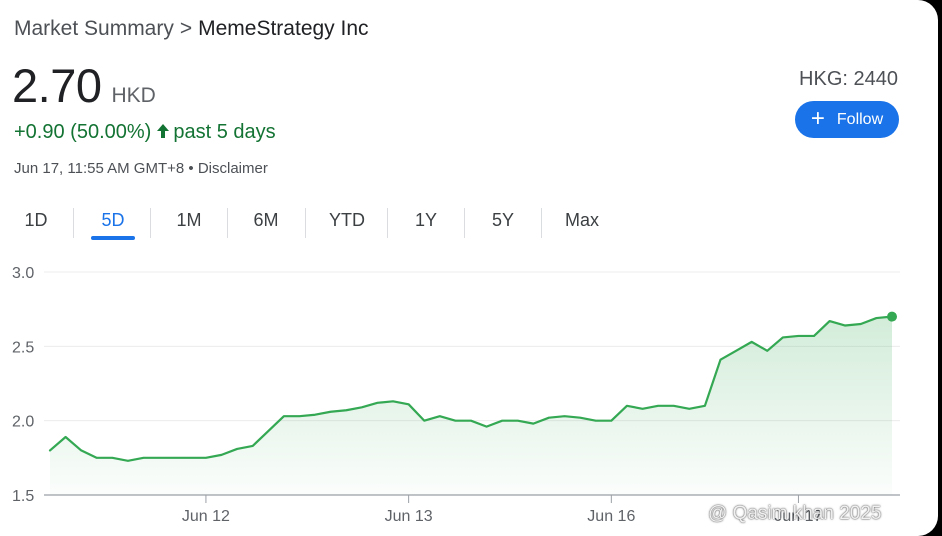  I want to click on x-tick-label: Jun 16, so click(611, 516).